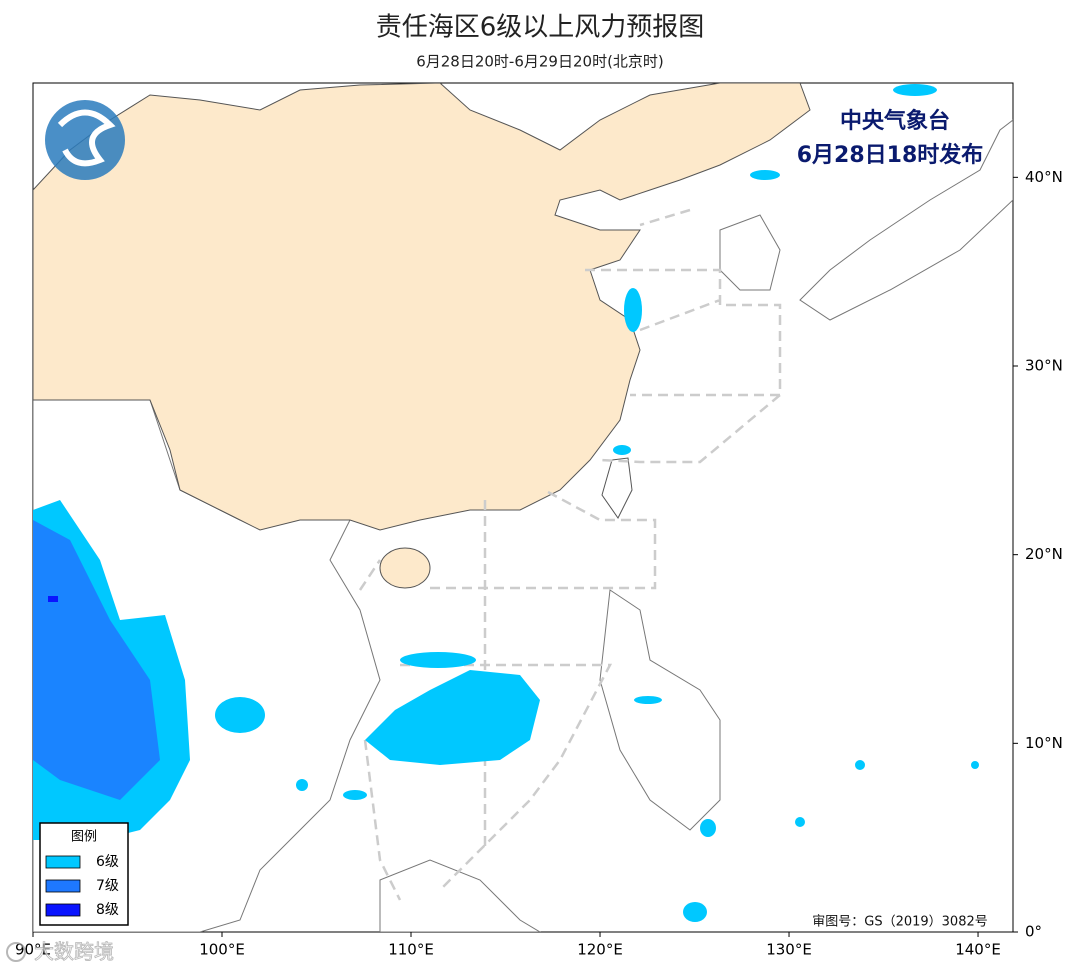 This screenshot has width=1080, height=973. Describe the element at coordinates (84, 874) in the screenshot. I see `legend: 图例 6级 7级 8级` at that location.